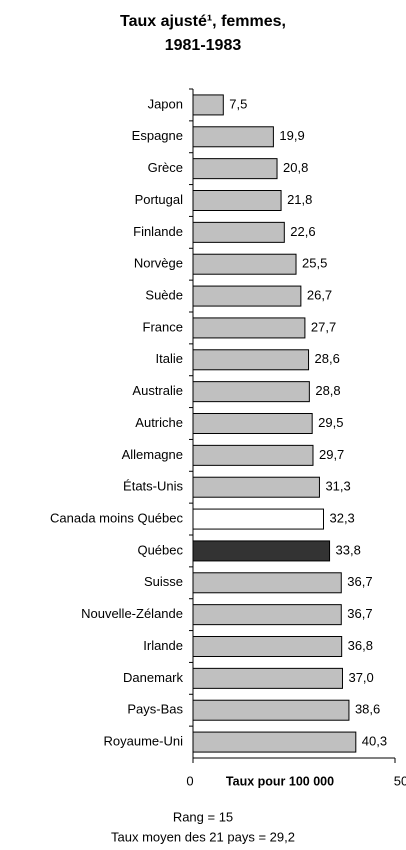 The height and width of the screenshot is (850, 406). Describe the element at coordinates (299, 199) in the screenshot. I see `data-label: 21,8` at that location.